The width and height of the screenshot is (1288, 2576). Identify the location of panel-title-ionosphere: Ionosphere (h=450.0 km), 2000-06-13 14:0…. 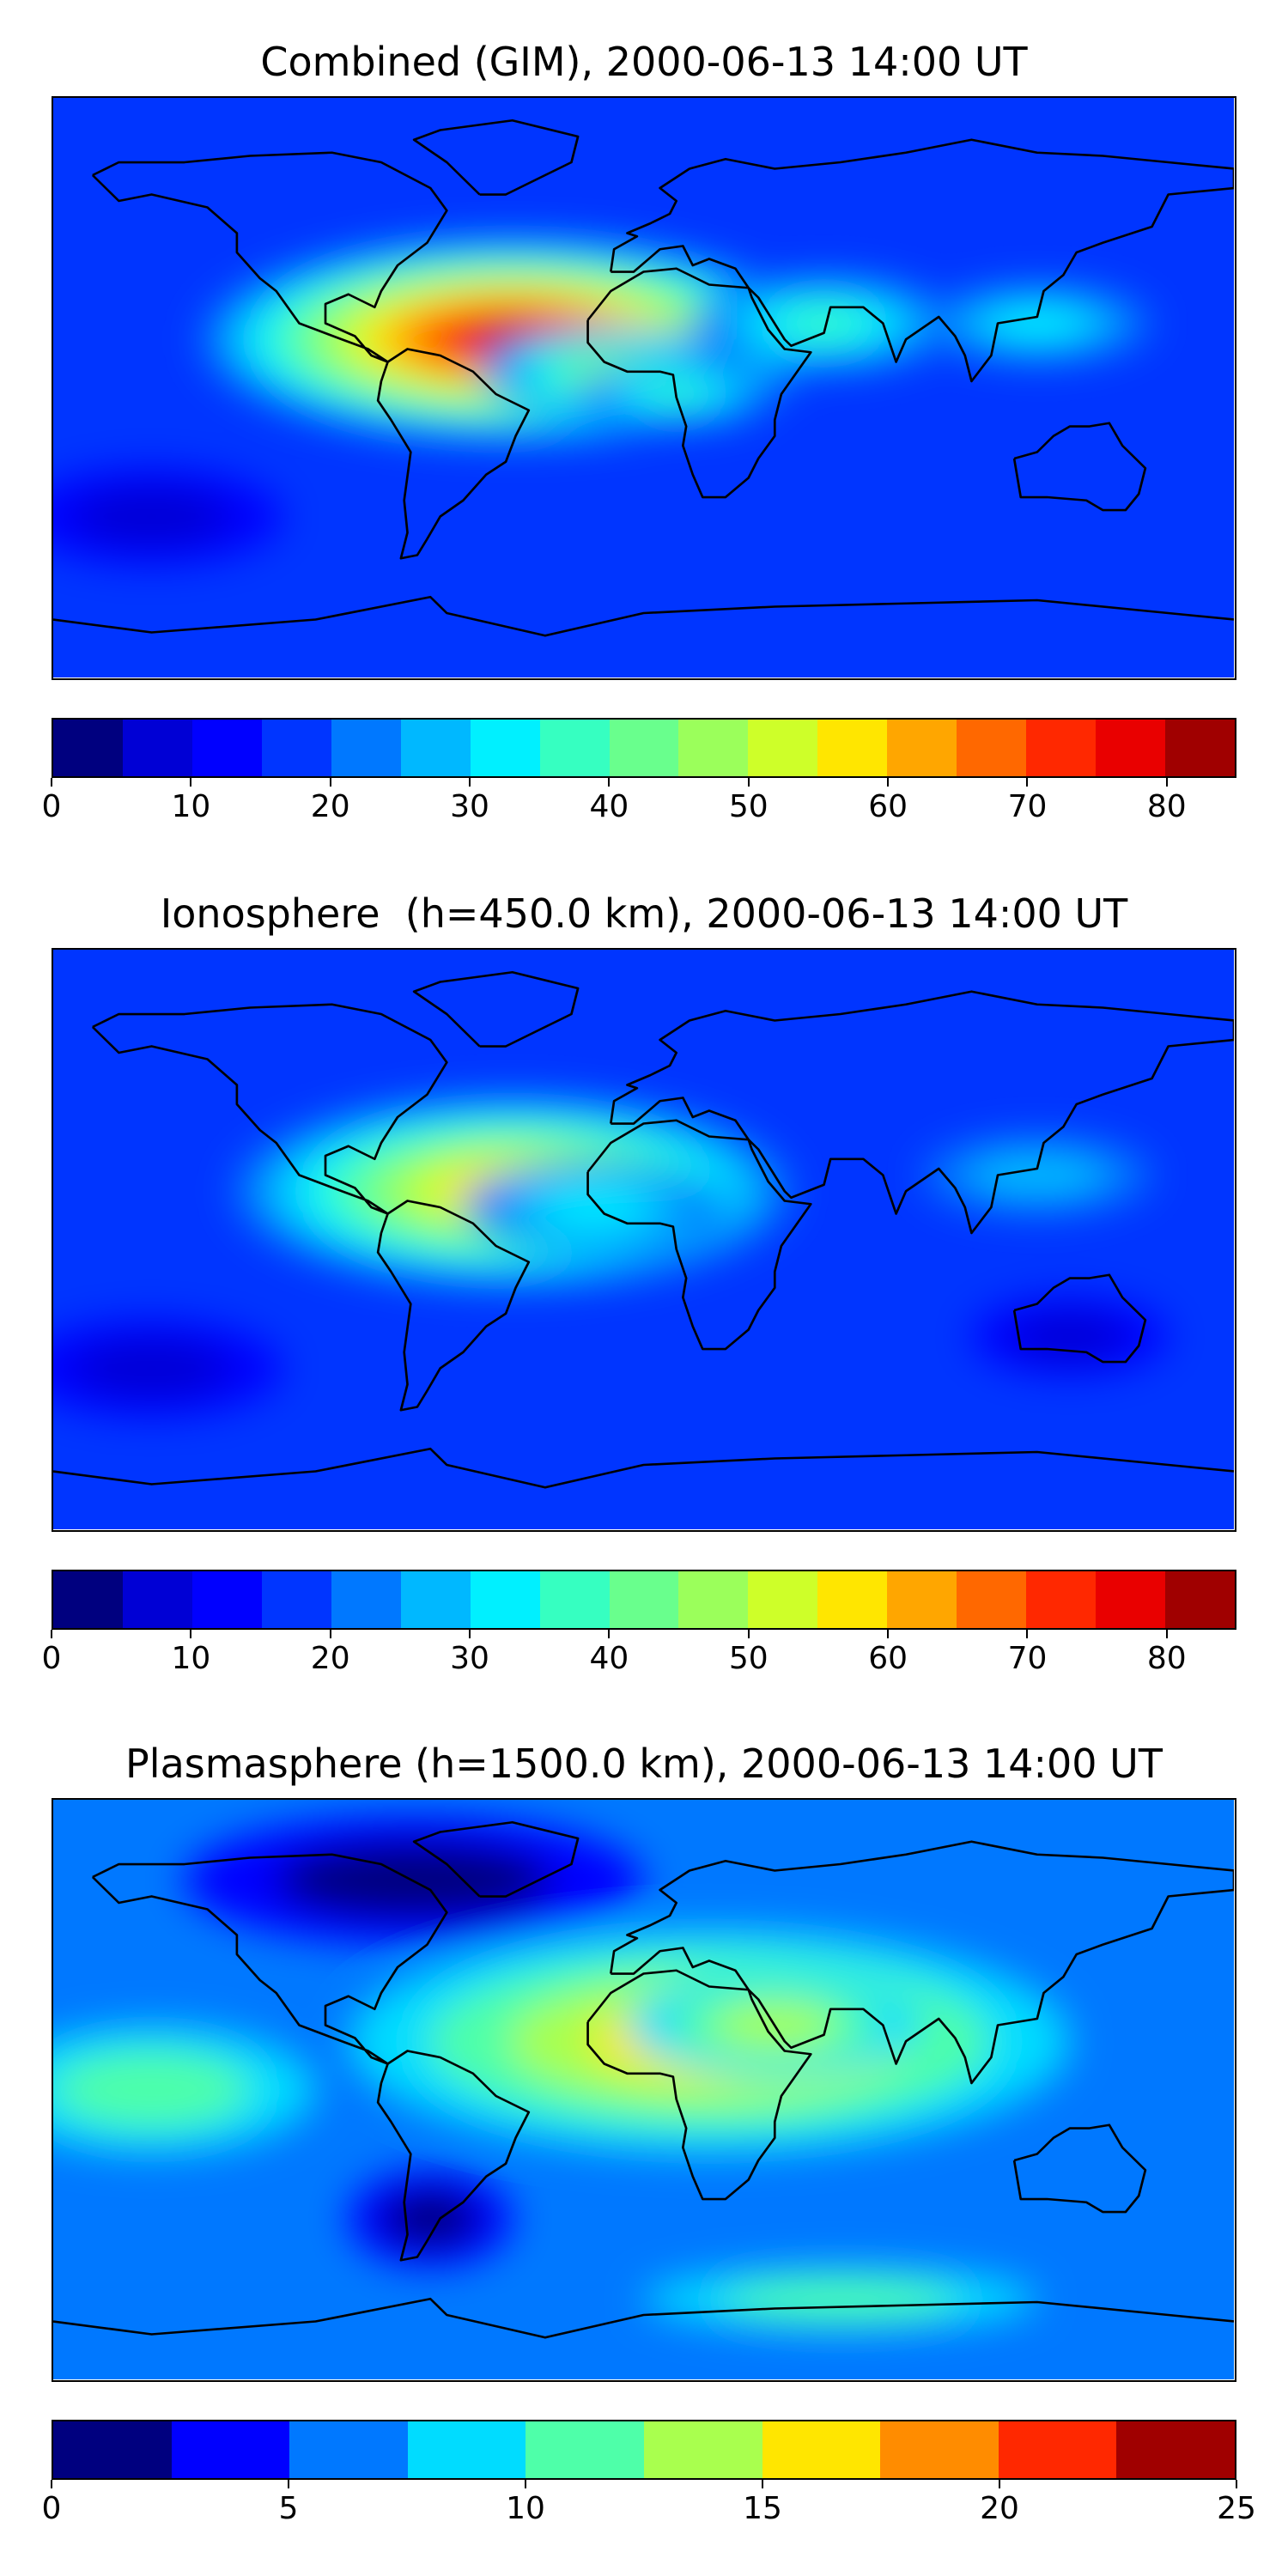
(644, 914).